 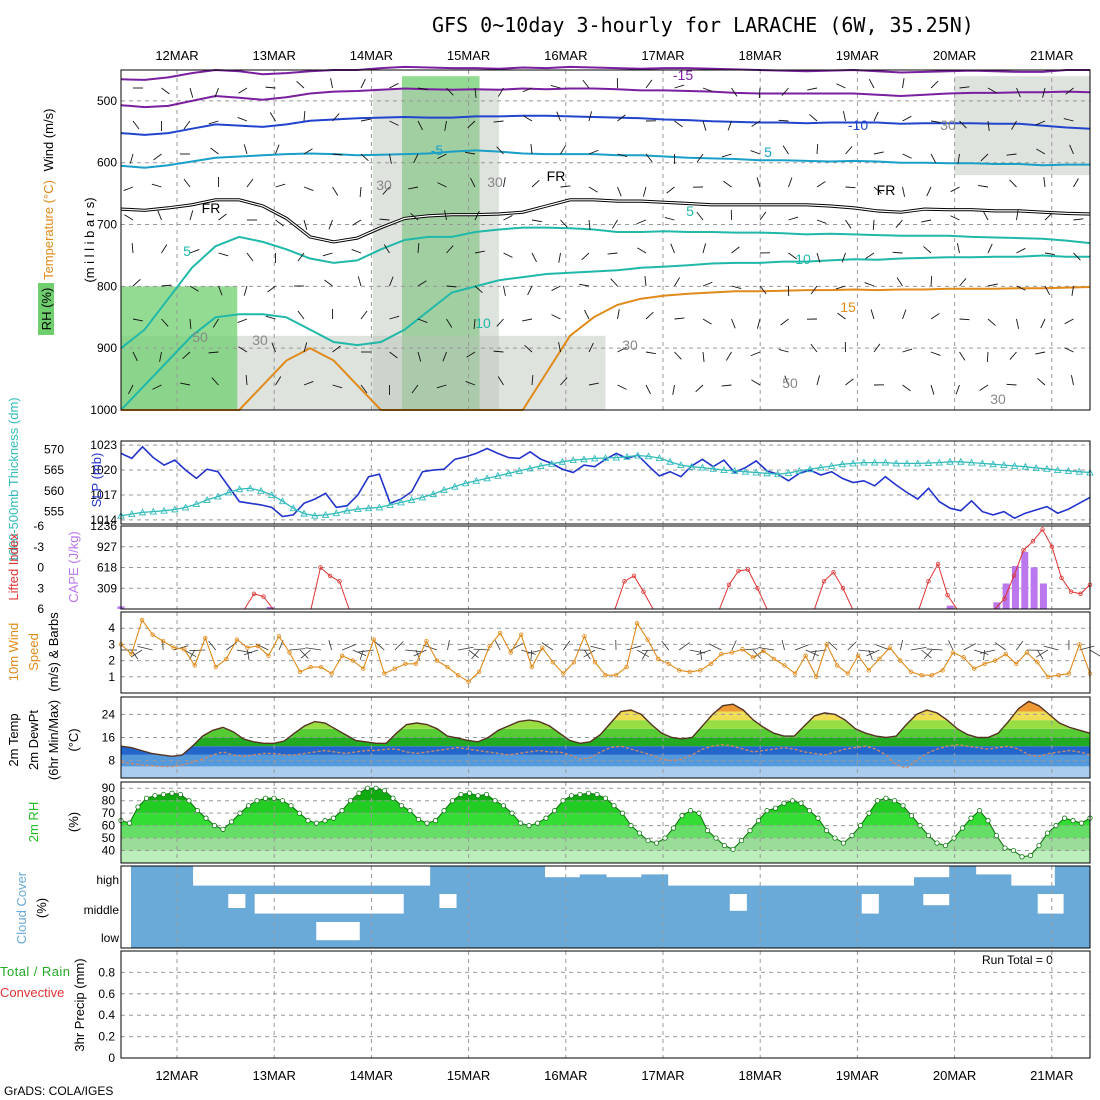 What do you see at coordinates (605, 702) in the screenshot?
I see `temp-band` at bounding box center [605, 702].